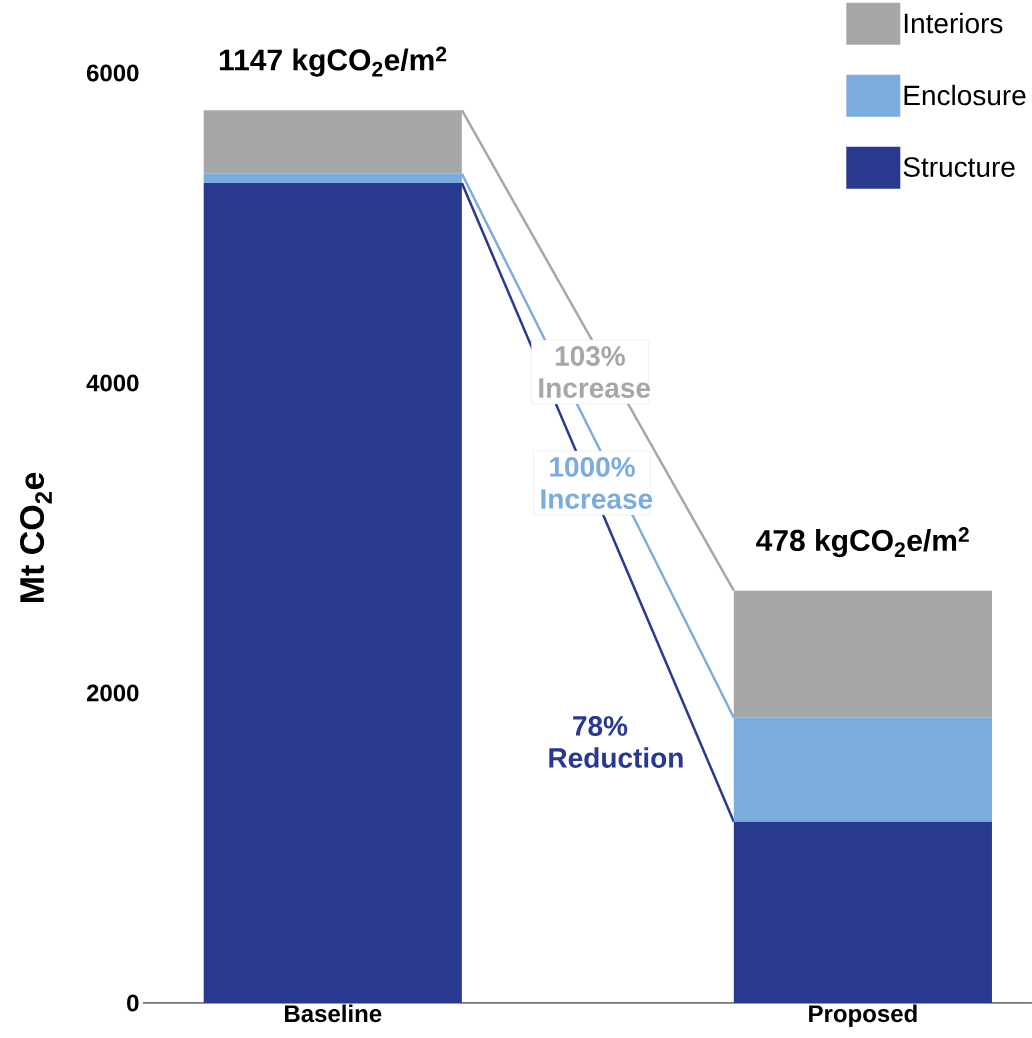 Image resolution: width=1032 pixels, height=1038 pixels. What do you see at coordinates (333, 61) in the screenshot?
I see `annotation: 1147 kgCO$_{2}$e/m$^{2}$` at bounding box center [333, 61].